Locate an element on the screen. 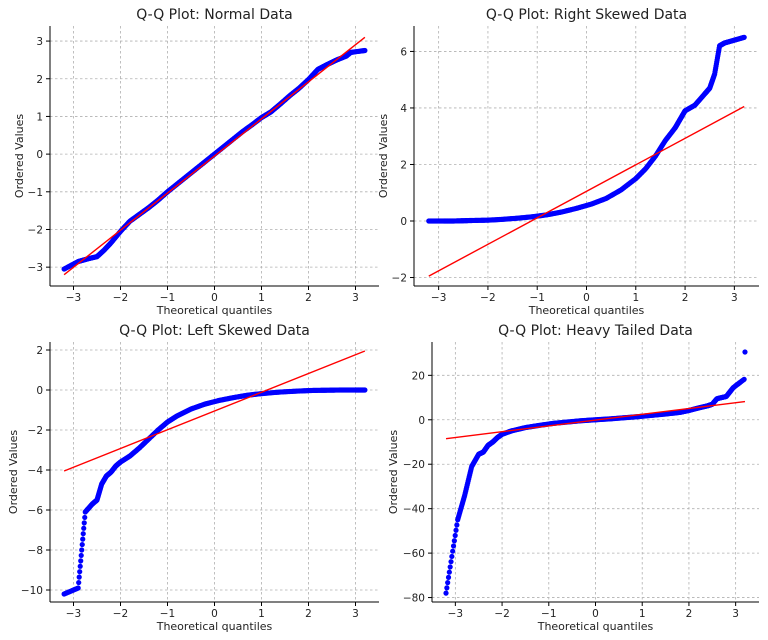  y-tick-label: 20 is located at coordinates (418, 376).